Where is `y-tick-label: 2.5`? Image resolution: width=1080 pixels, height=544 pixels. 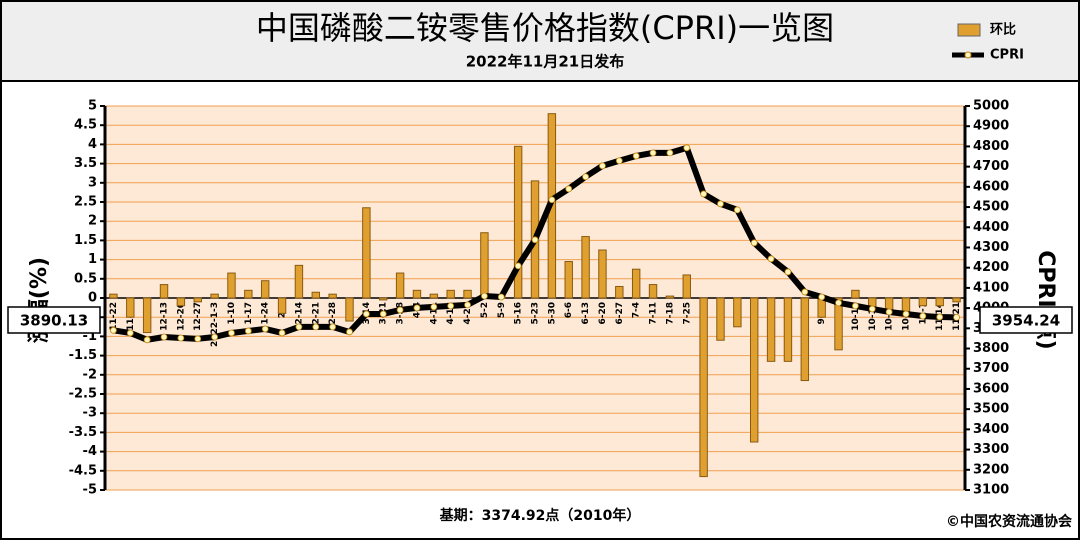 y-tick-label: 2.5 is located at coordinates (85, 202).